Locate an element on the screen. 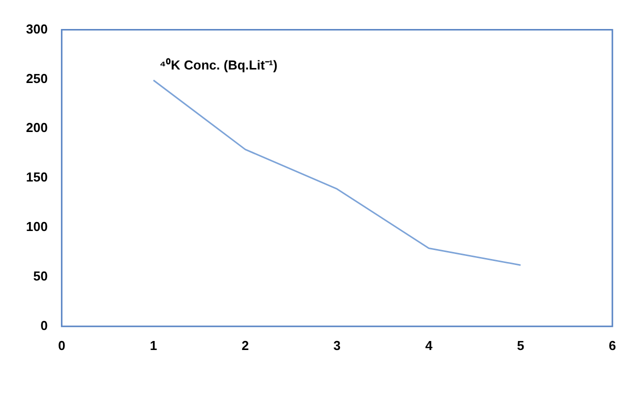 This screenshot has height=414, width=636. x-tick-label: 6 is located at coordinates (612, 345).